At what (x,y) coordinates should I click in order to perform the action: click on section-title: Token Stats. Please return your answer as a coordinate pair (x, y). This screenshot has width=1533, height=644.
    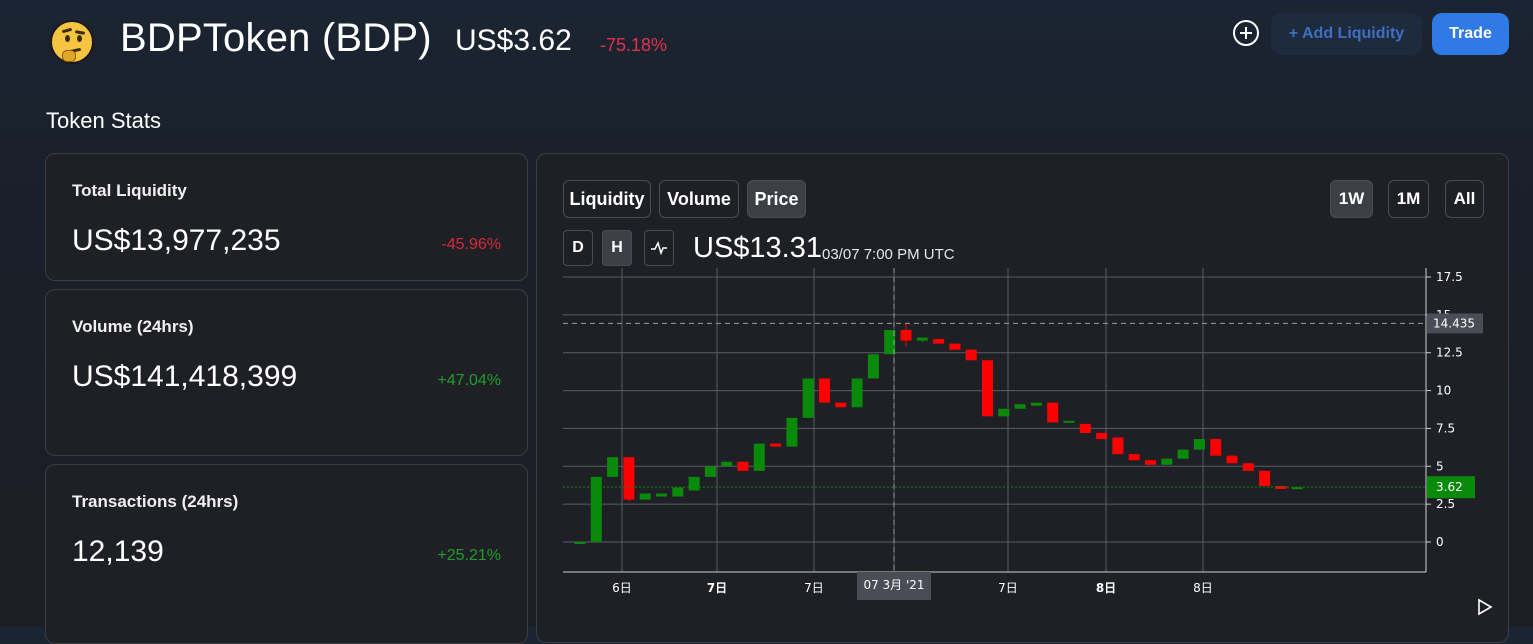
    Looking at the image, I should click on (103, 120).